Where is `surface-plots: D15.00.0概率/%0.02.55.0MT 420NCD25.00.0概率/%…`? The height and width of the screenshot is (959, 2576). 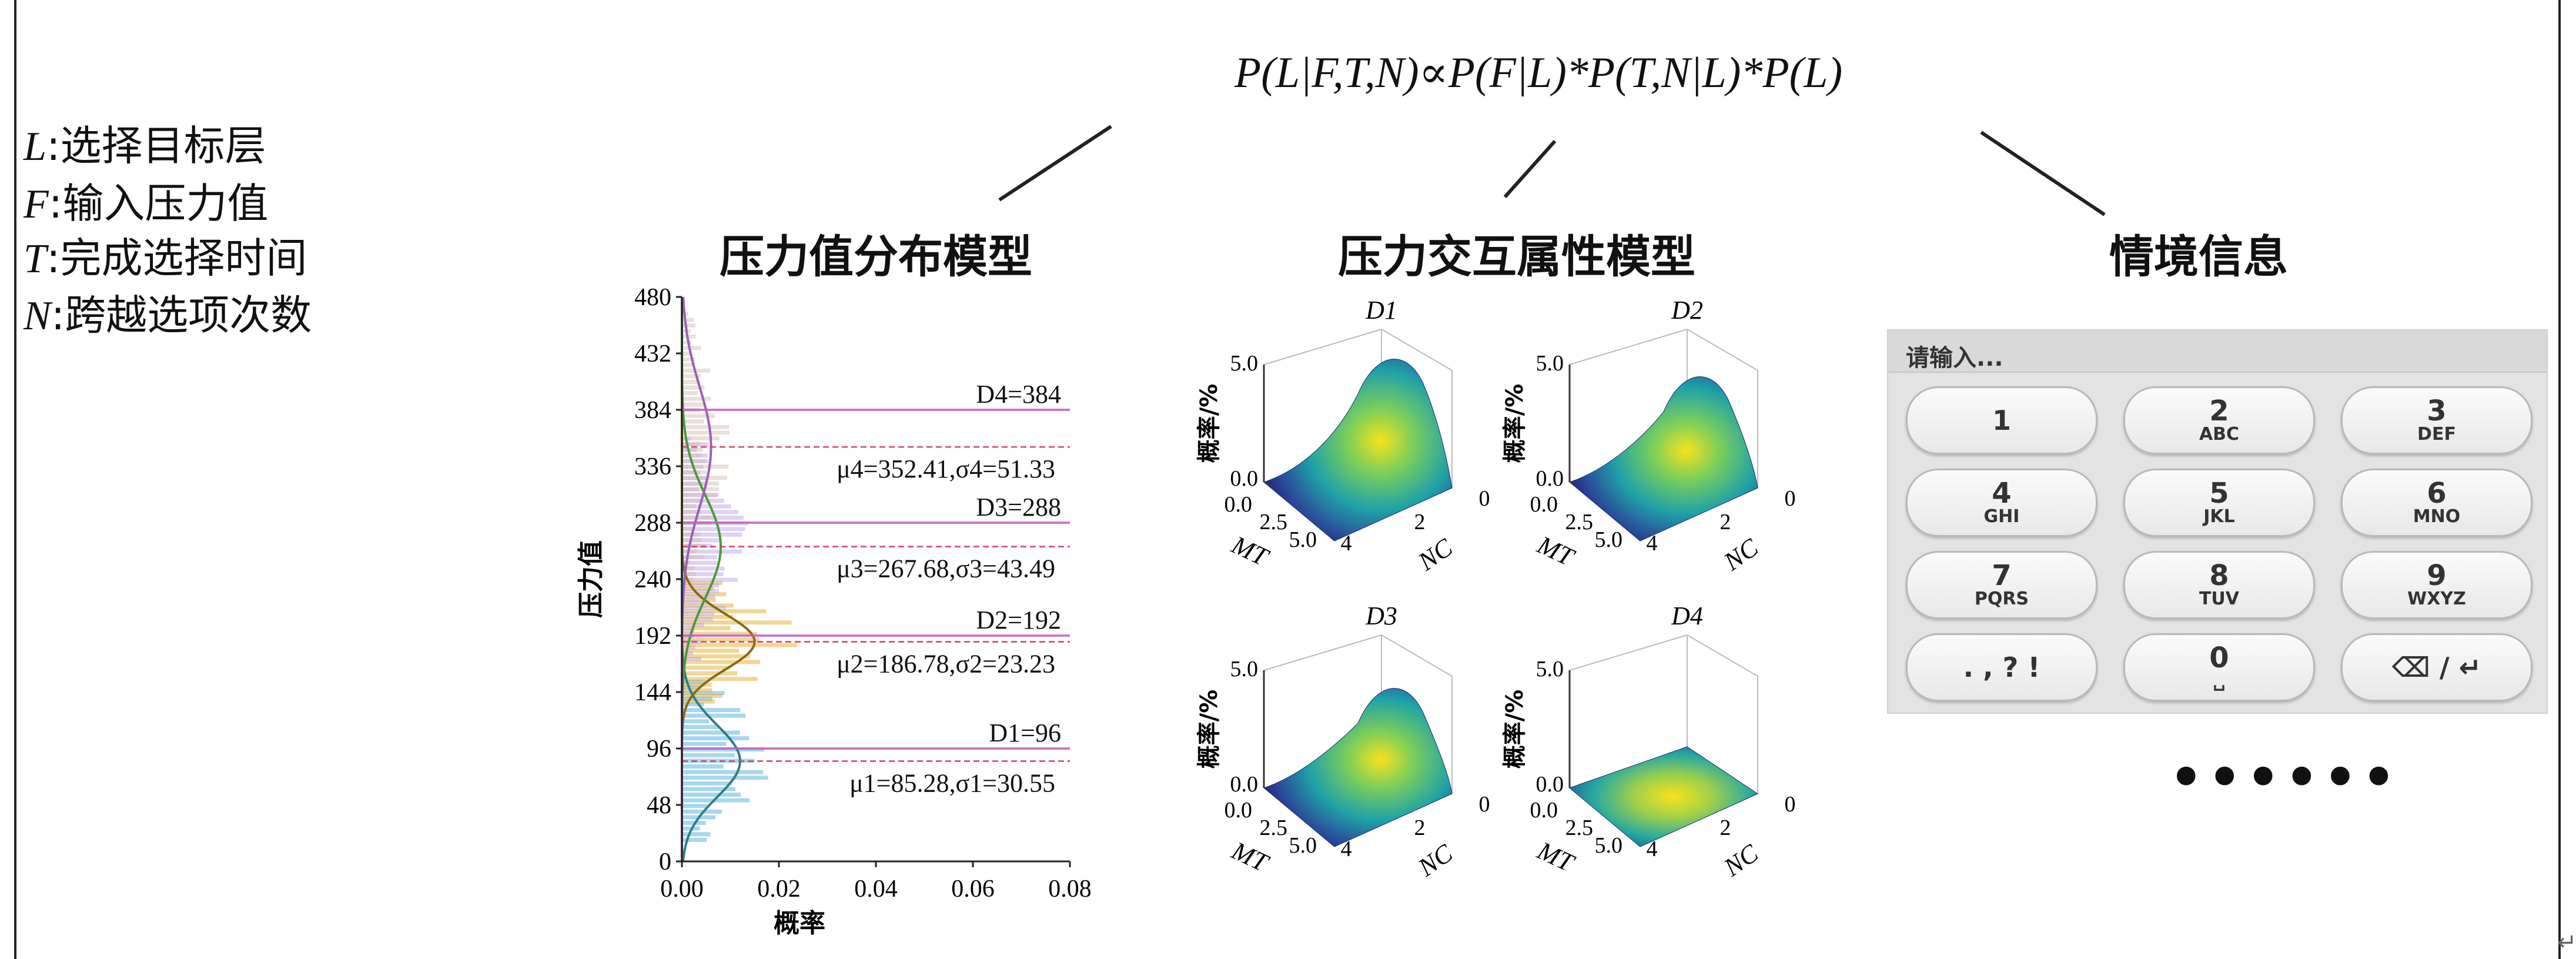 surface-plots: D15.00.0概率/%0.02.55.0MT 420NCD25.00.0概率/%… is located at coordinates (1496, 589).